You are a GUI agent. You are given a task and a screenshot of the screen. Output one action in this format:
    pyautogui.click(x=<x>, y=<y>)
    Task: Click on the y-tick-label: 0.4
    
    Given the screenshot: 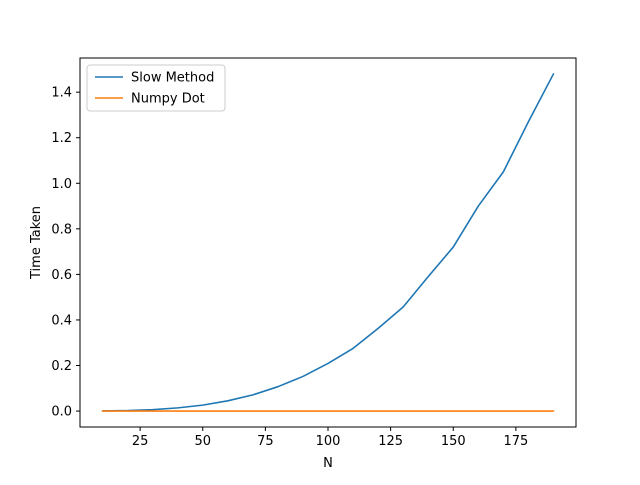 What is the action you would take?
    pyautogui.click(x=61, y=320)
    